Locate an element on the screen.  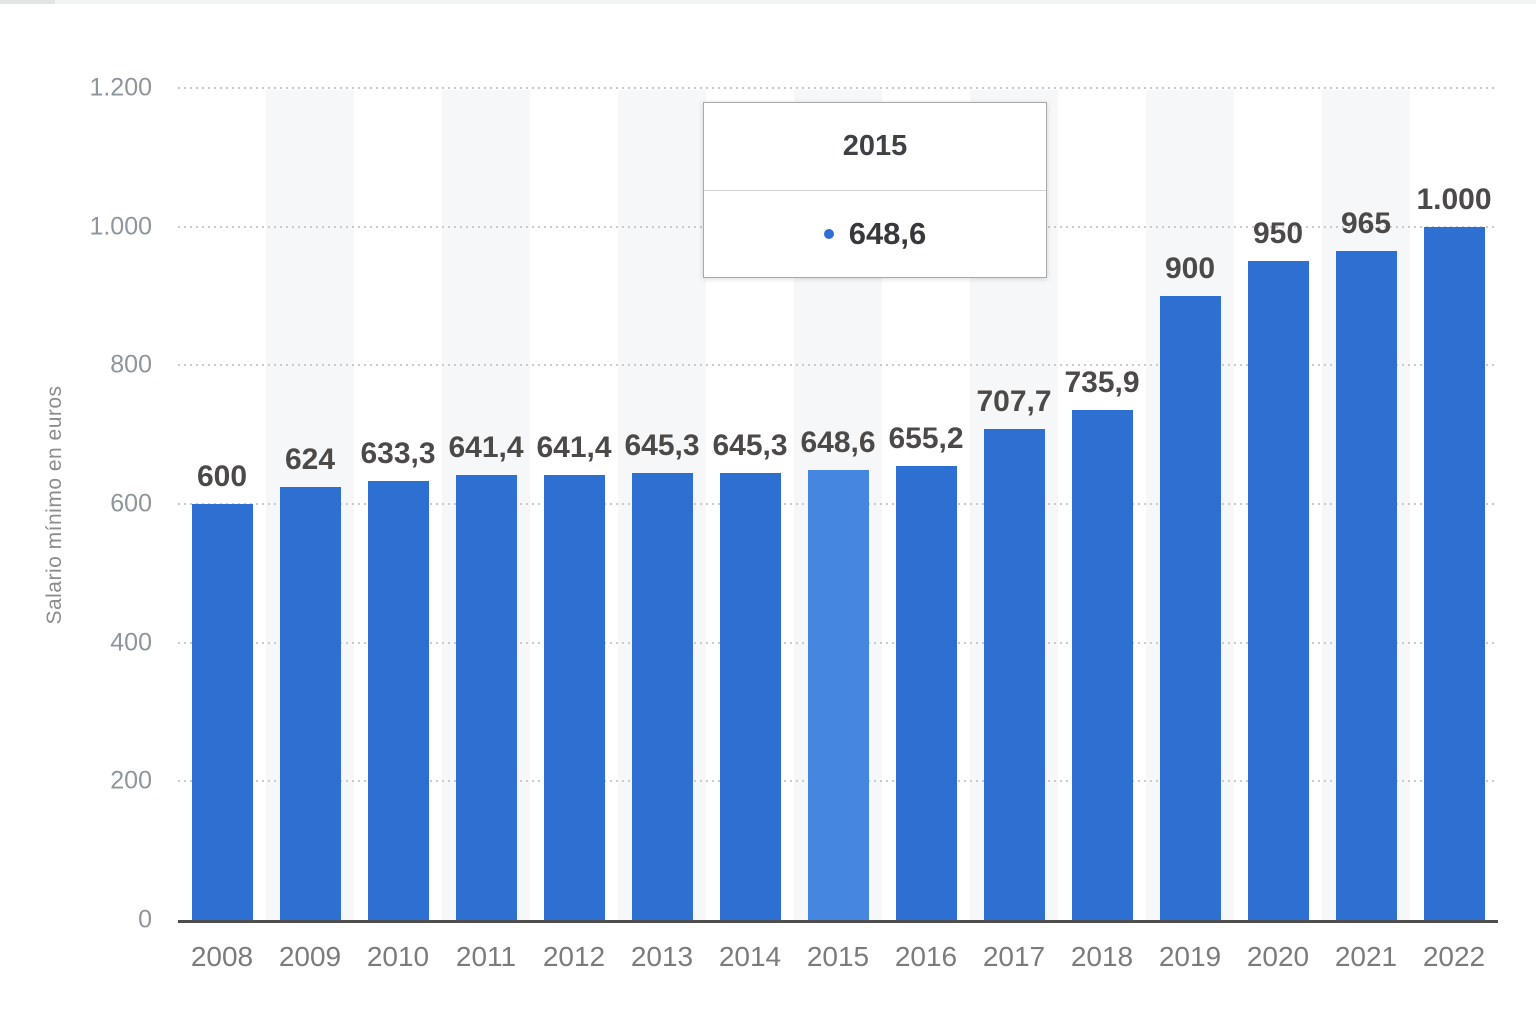
x-tick-2011: 2011 is located at coordinates (486, 956).